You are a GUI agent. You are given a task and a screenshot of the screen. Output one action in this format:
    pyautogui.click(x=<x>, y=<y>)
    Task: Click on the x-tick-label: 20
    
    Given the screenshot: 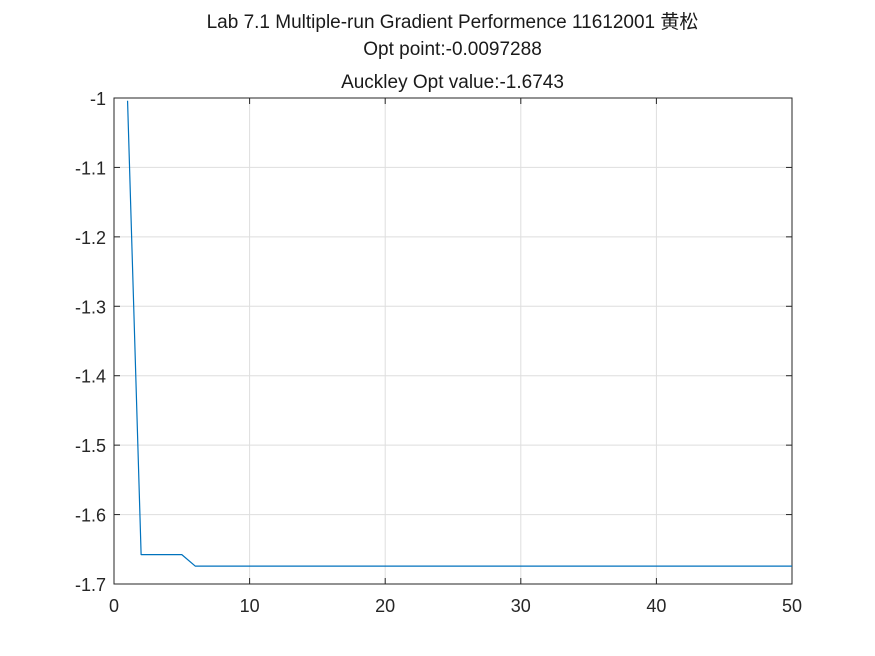 What is the action you would take?
    pyautogui.click(x=385, y=606)
    